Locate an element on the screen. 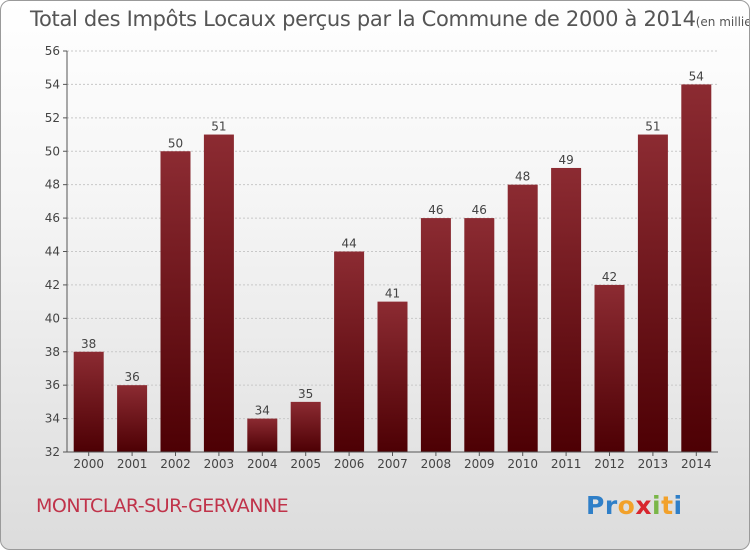  bar-2007 is located at coordinates (392, 376).